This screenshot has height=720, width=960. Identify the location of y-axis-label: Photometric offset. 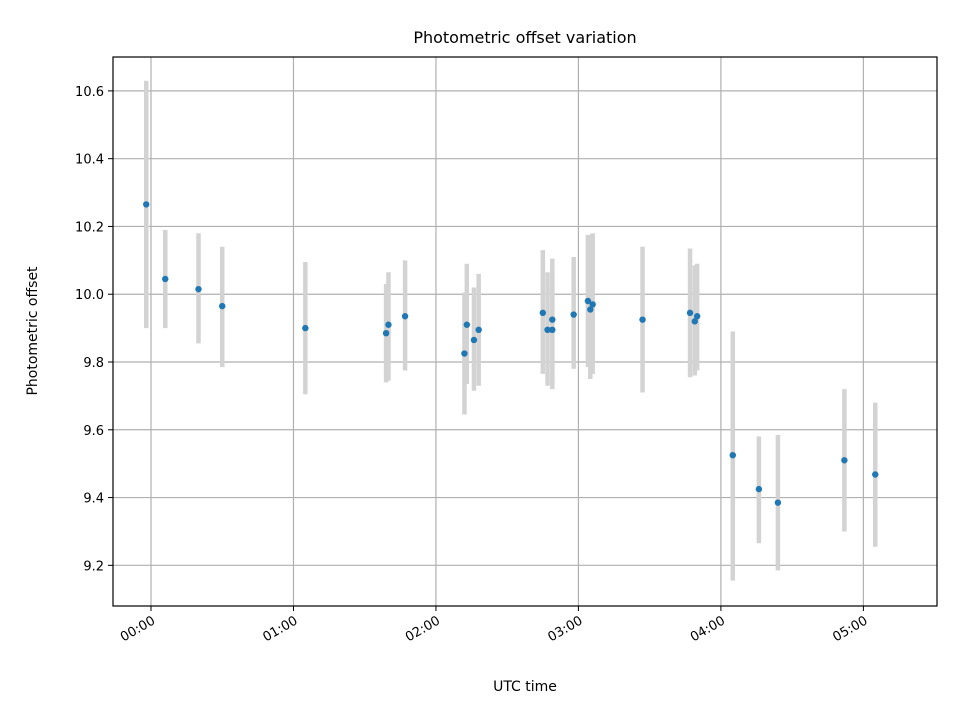
(33, 331).